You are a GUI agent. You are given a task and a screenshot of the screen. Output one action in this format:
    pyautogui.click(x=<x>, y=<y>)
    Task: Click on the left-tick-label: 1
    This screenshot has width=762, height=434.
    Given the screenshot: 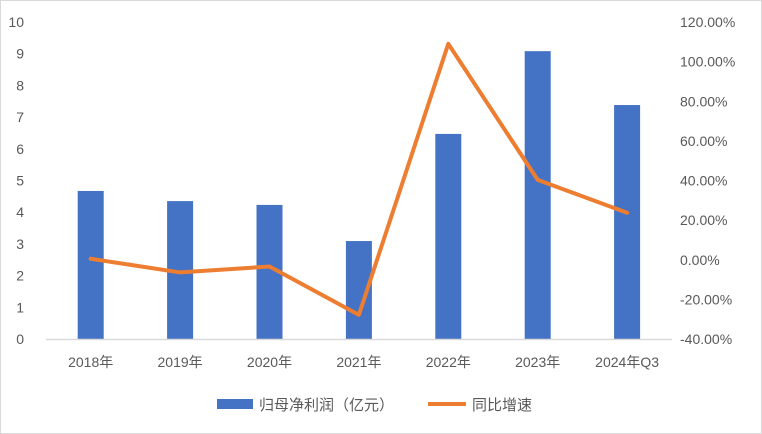 What is the action you would take?
    pyautogui.click(x=20, y=307)
    